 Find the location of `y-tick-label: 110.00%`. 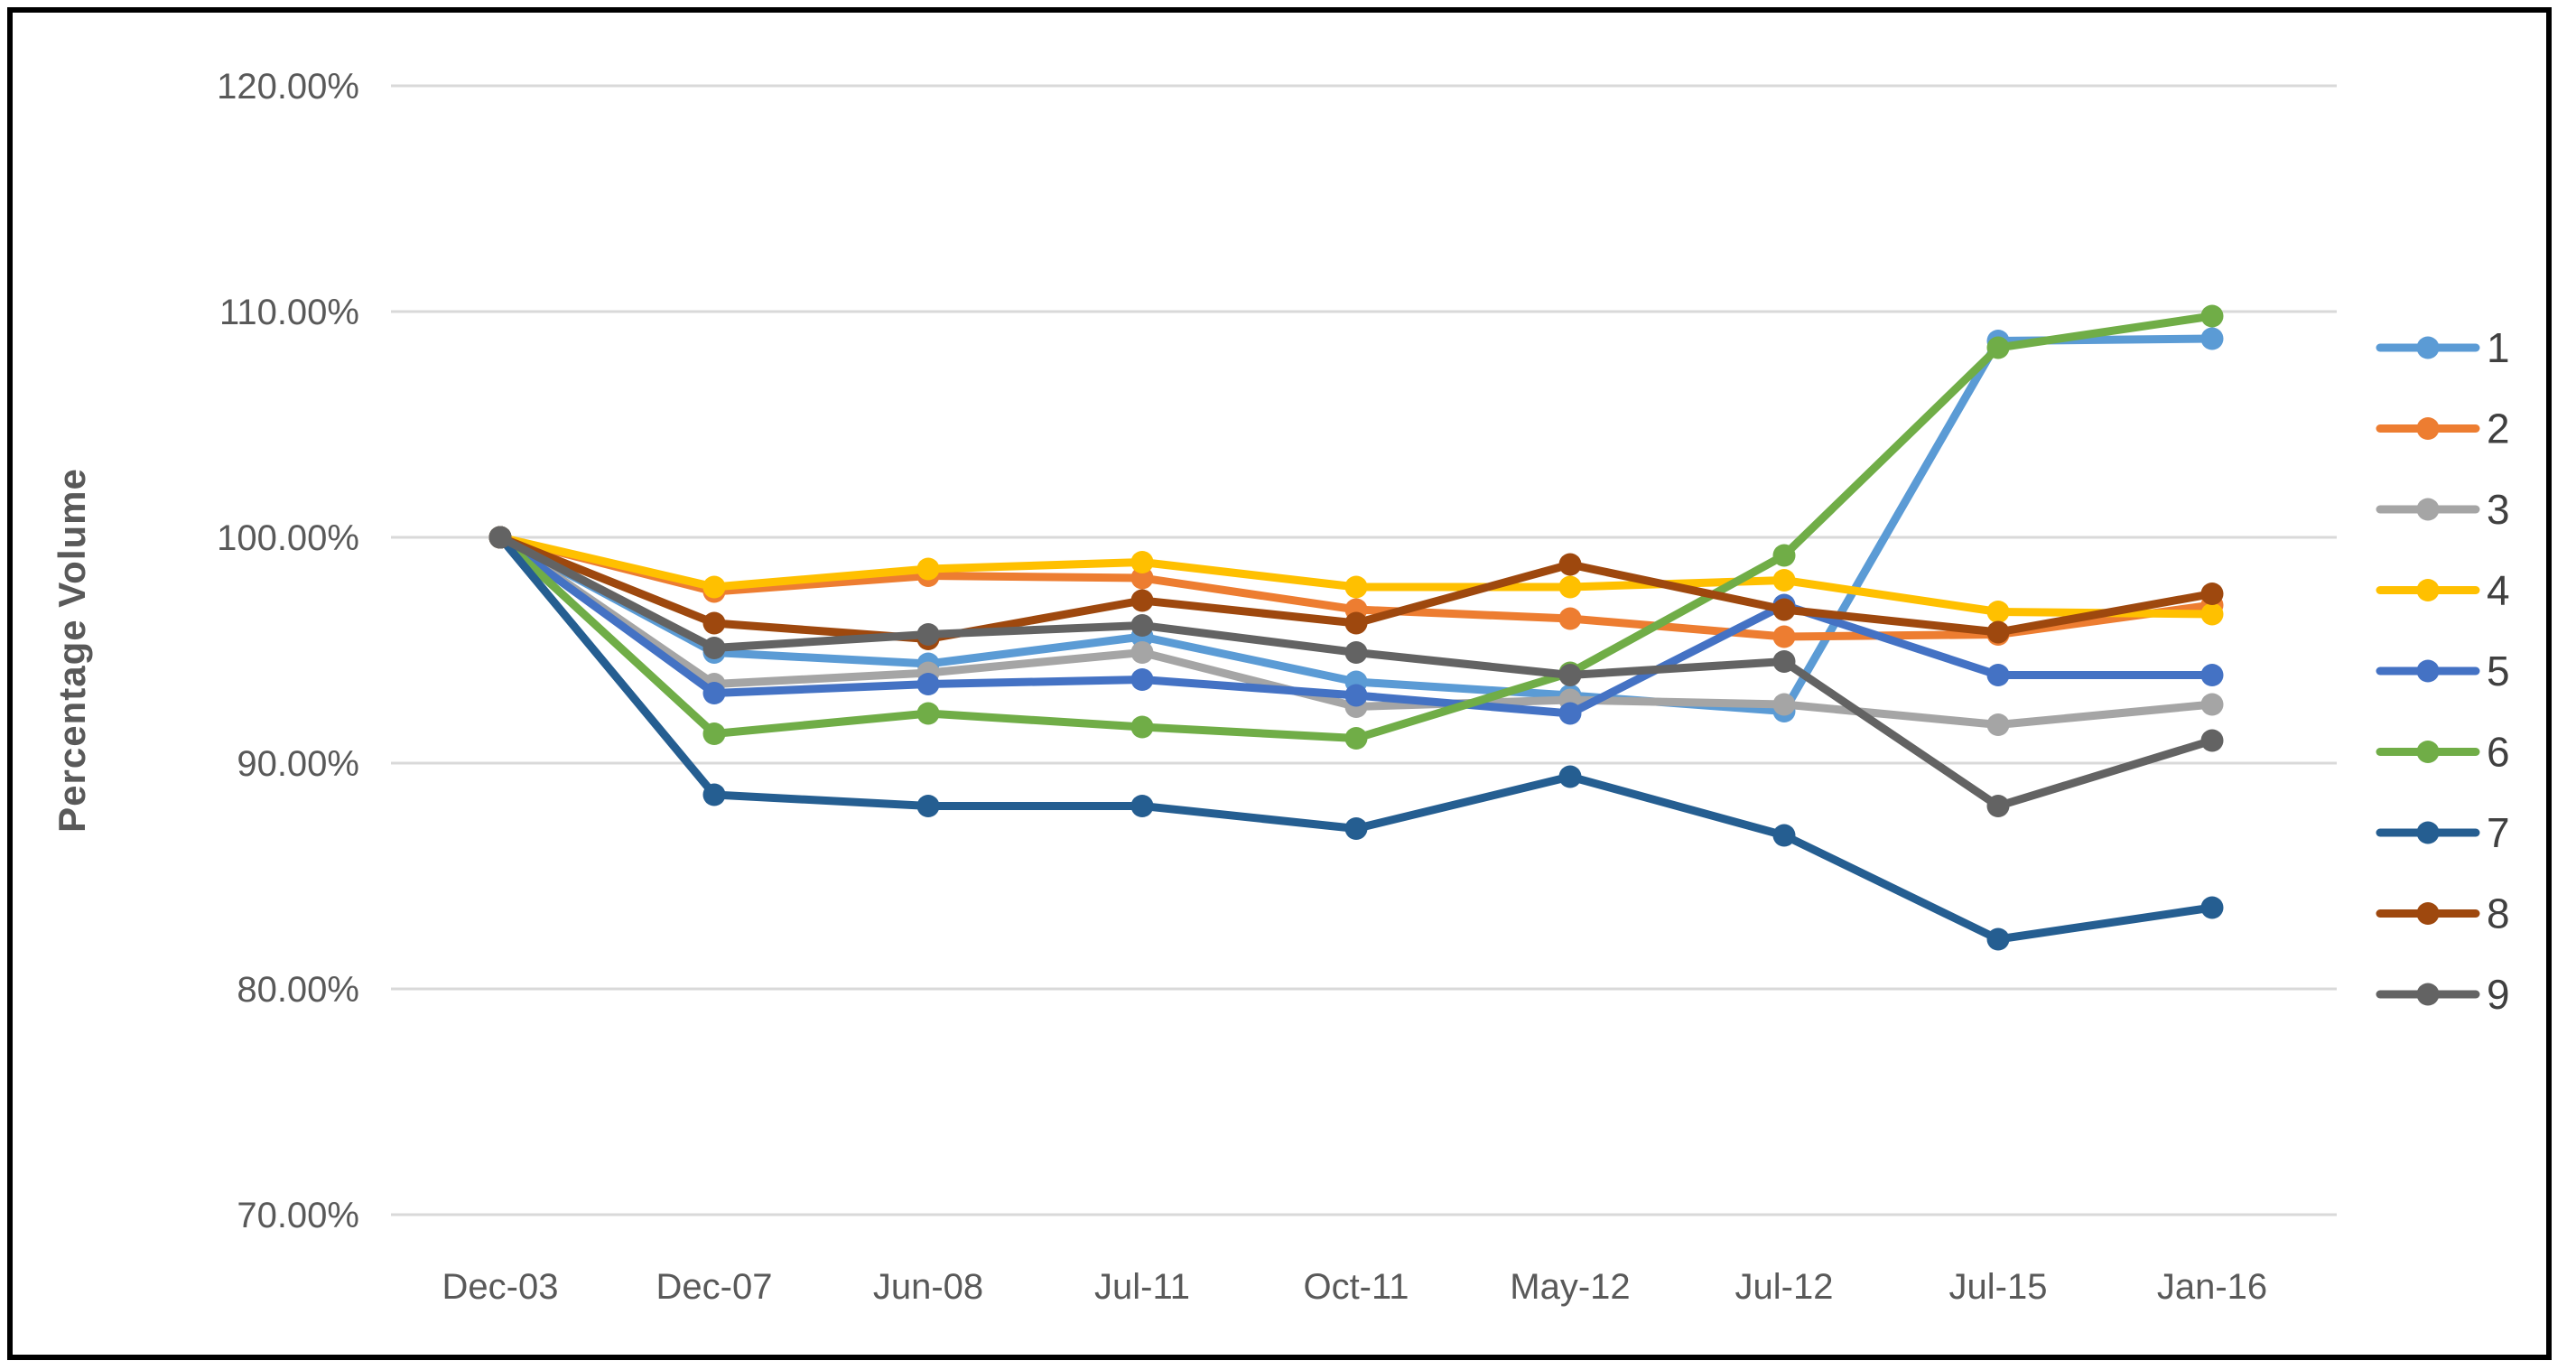

y-tick-label: 110.00% is located at coordinates (289, 312).